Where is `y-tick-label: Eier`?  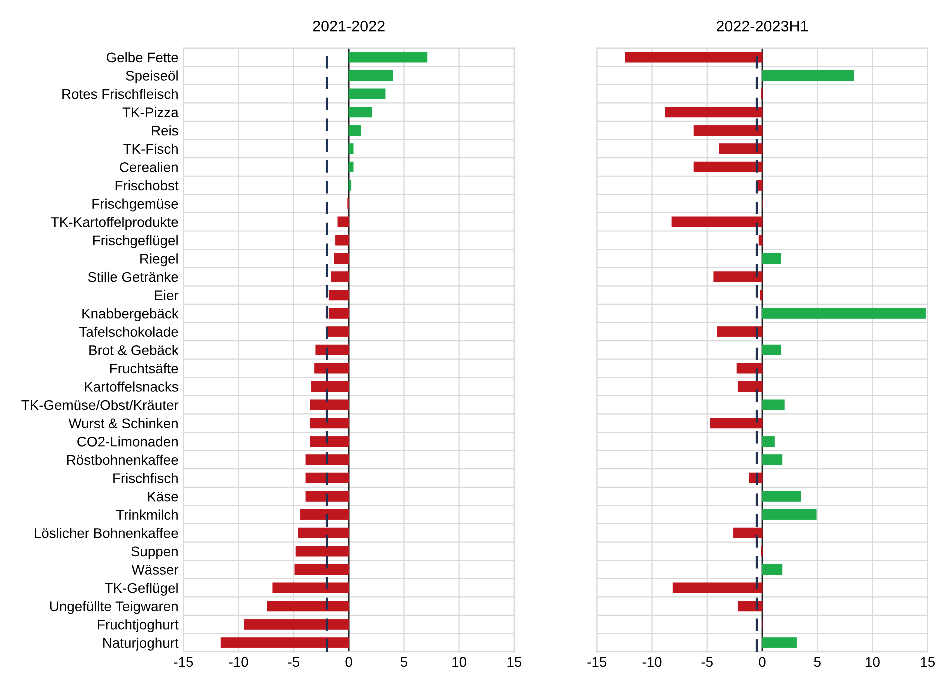 y-tick-label: Eier is located at coordinates (167, 295).